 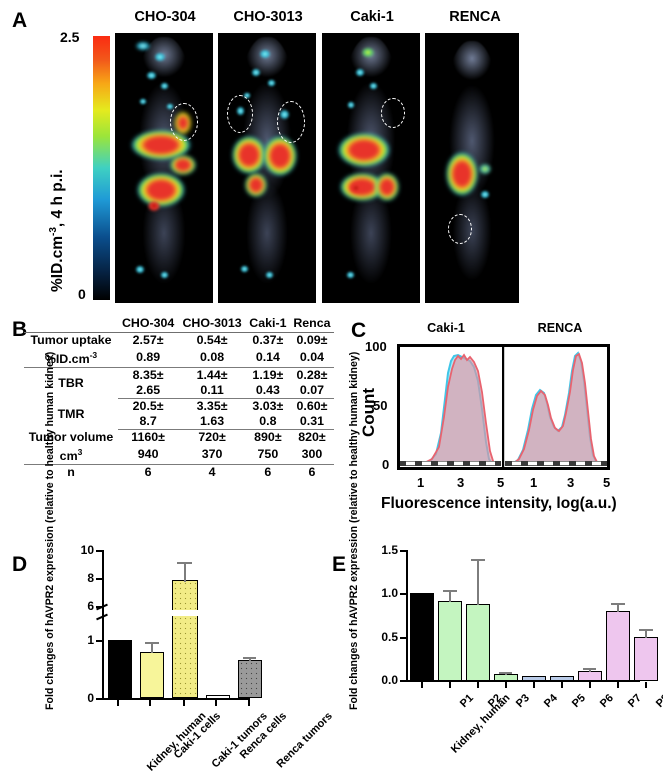 What do you see at coordinates (212, 437) in the screenshot?
I see `cell-value: 720±` at bounding box center [212, 437].